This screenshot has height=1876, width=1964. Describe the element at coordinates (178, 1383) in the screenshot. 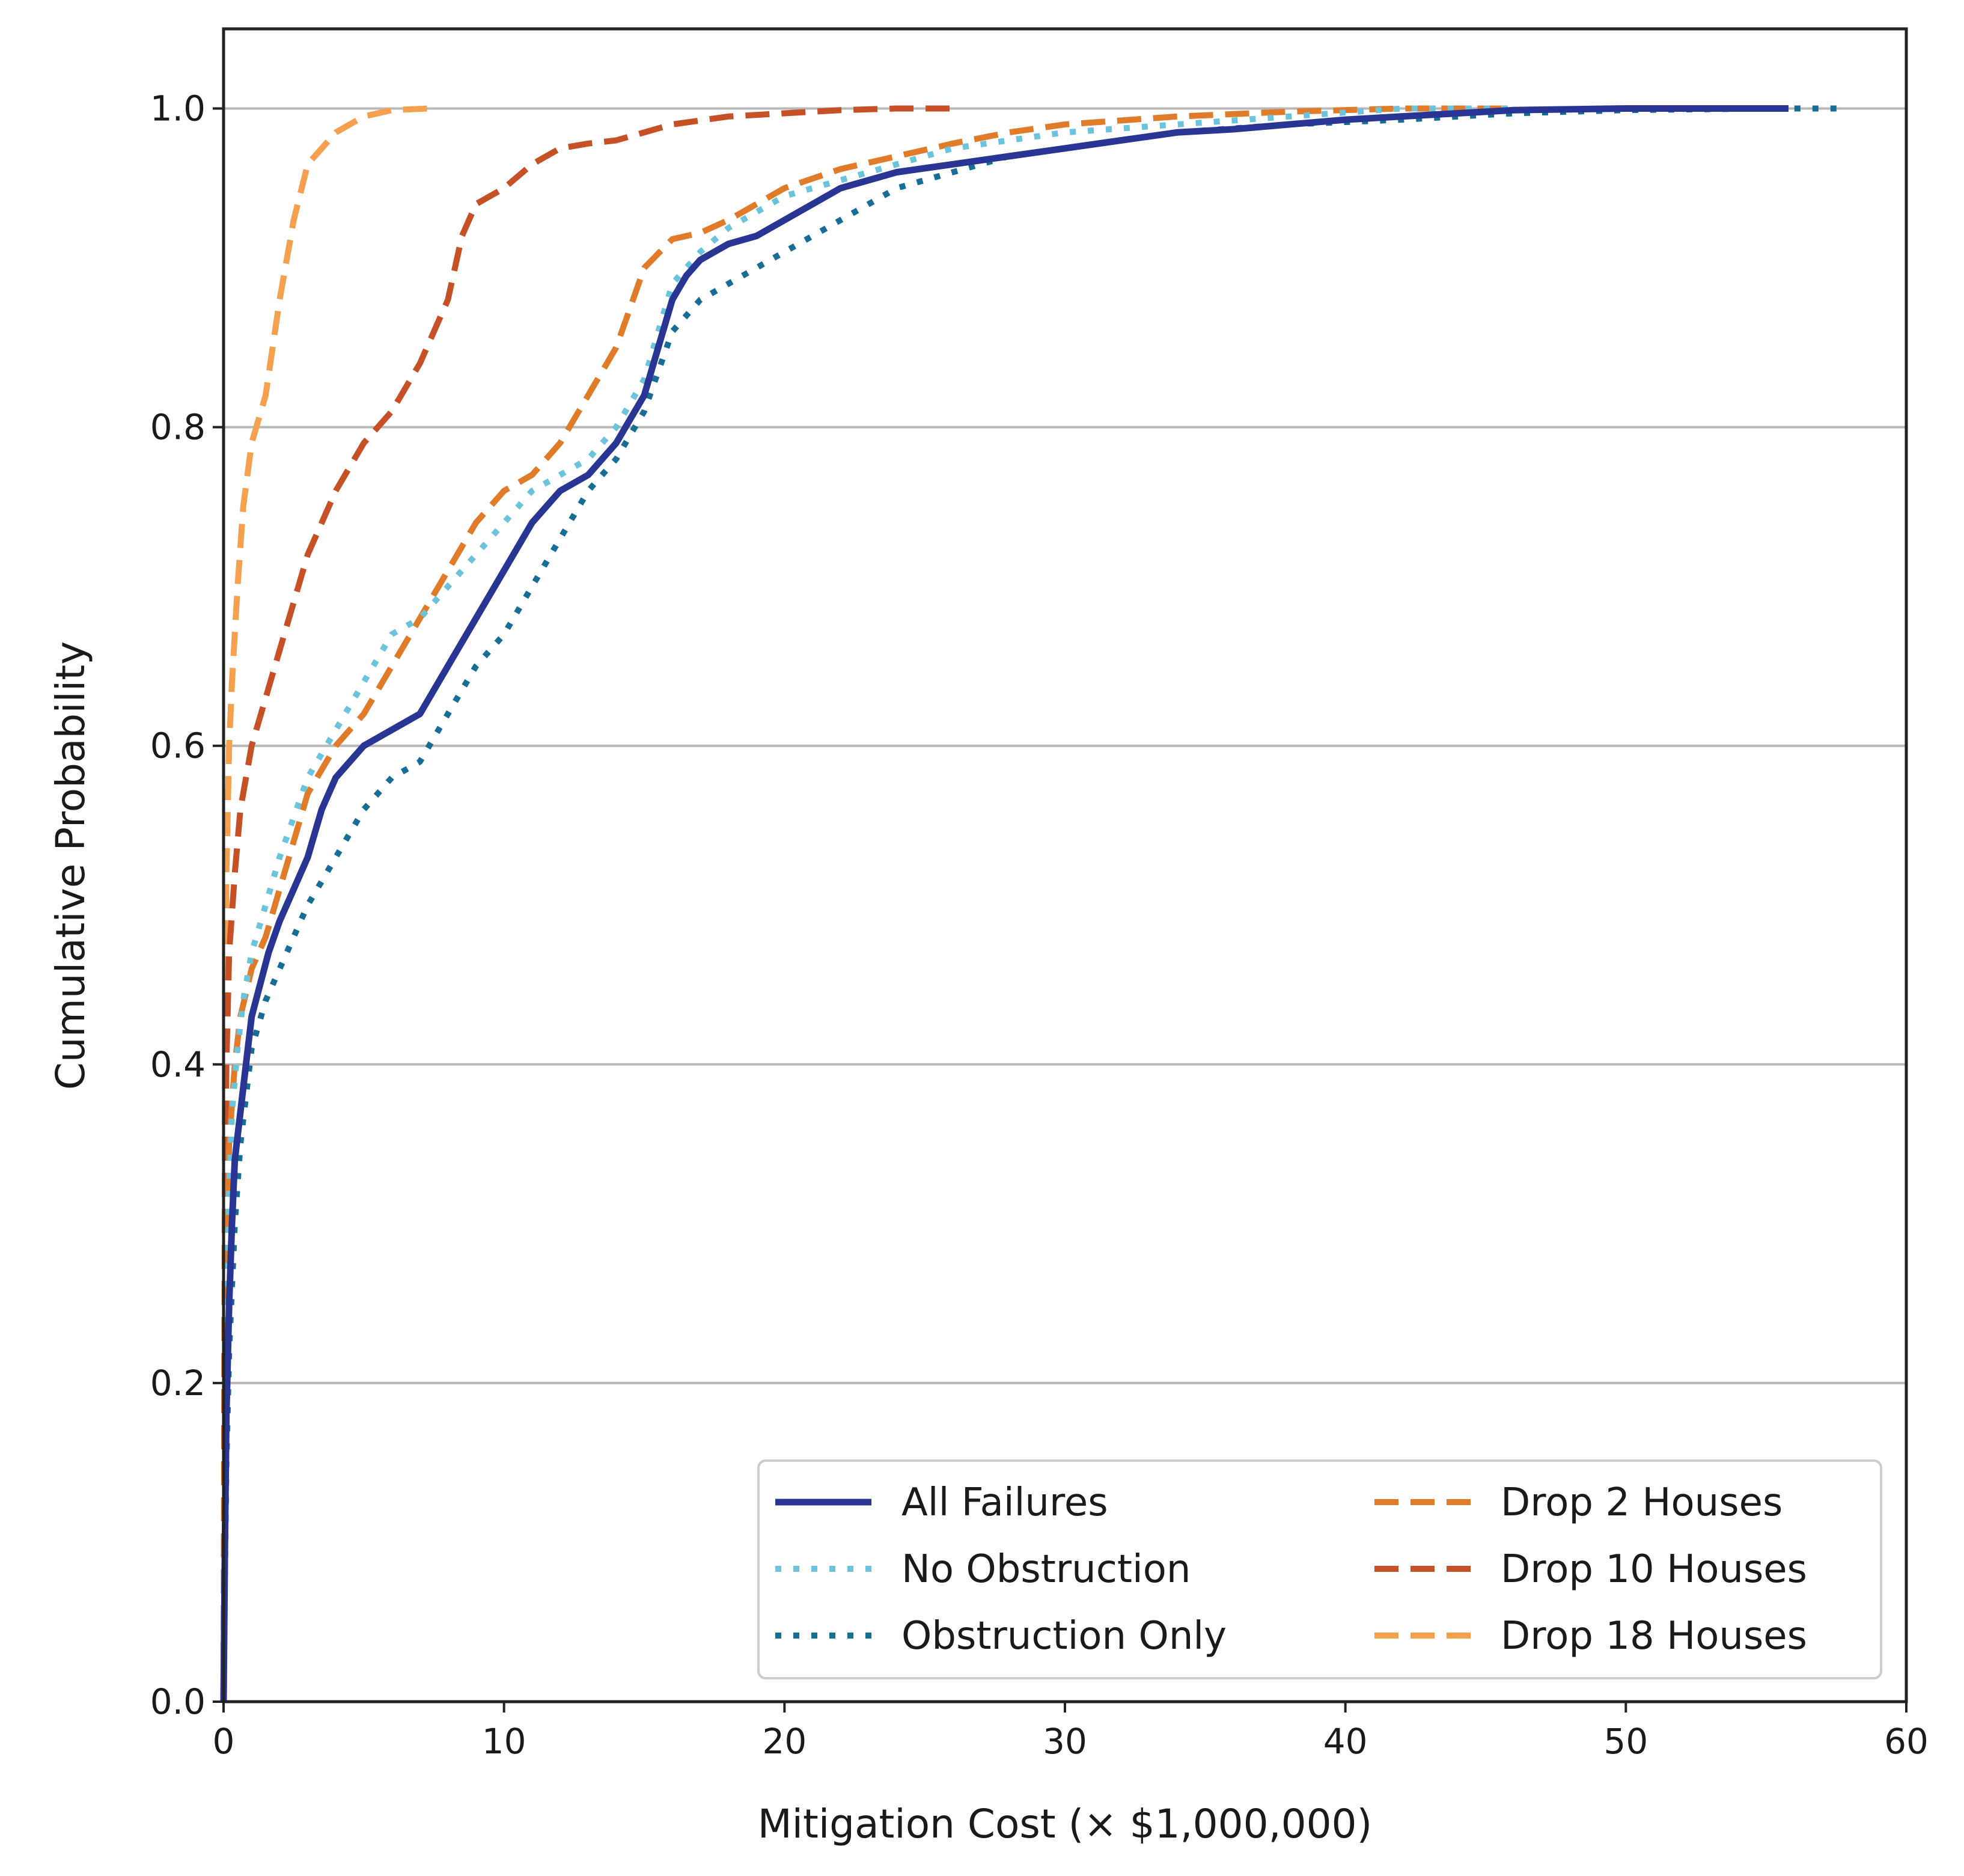

I see `y-tick-label: 0.2` at that location.